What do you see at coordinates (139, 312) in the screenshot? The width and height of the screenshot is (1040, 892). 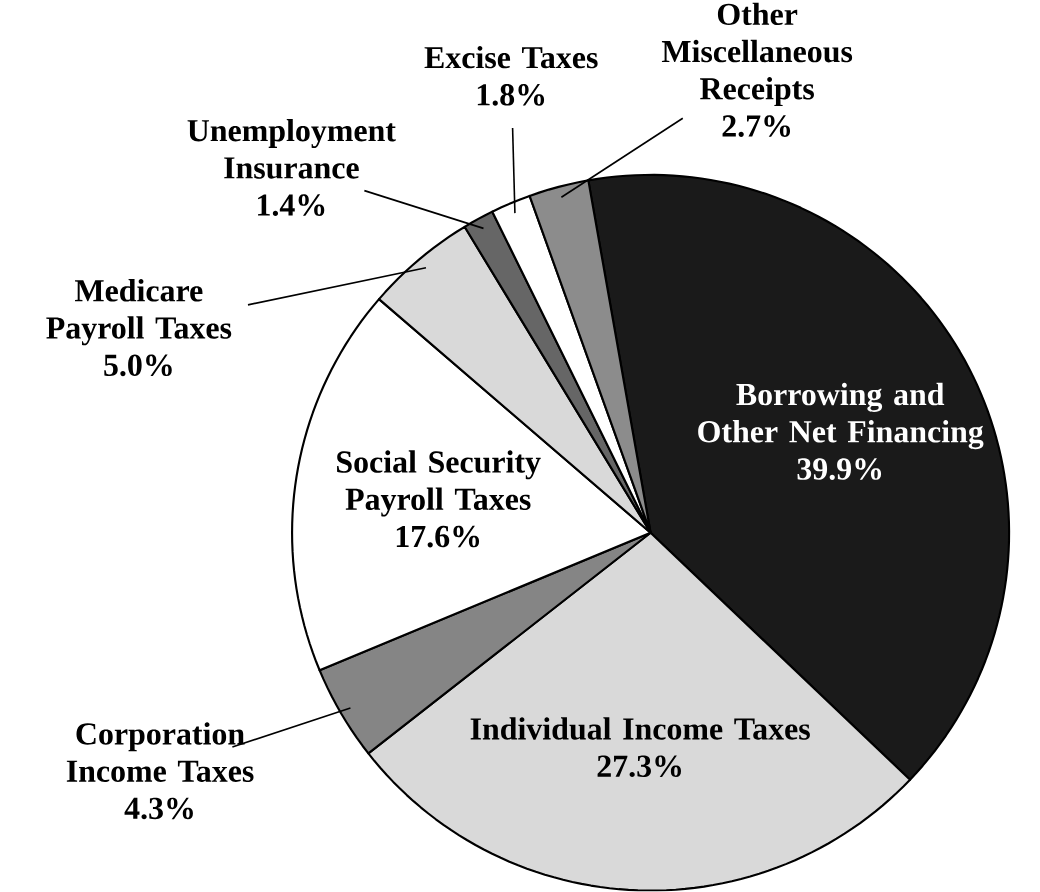 I see `slice-label: Medicare Payroll Taxes` at bounding box center [139, 312].